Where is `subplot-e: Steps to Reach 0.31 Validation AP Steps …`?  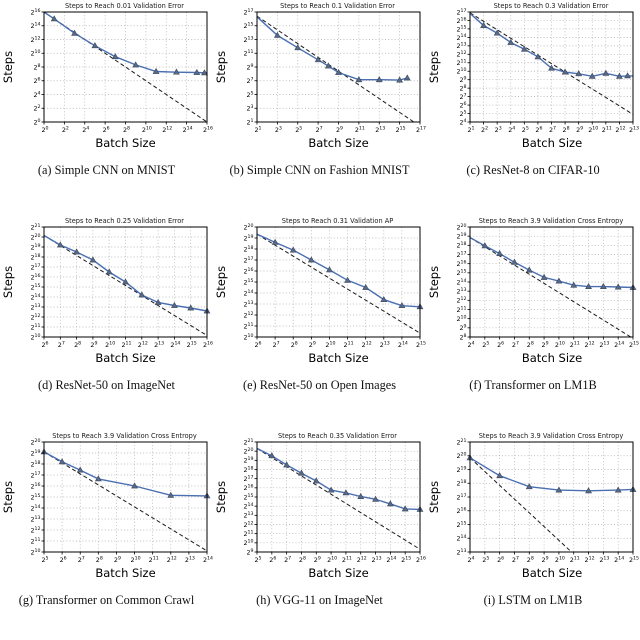
subplot-e: Steps to Reach 0.31 Validation AP Steps … is located at coordinates (319, 322).